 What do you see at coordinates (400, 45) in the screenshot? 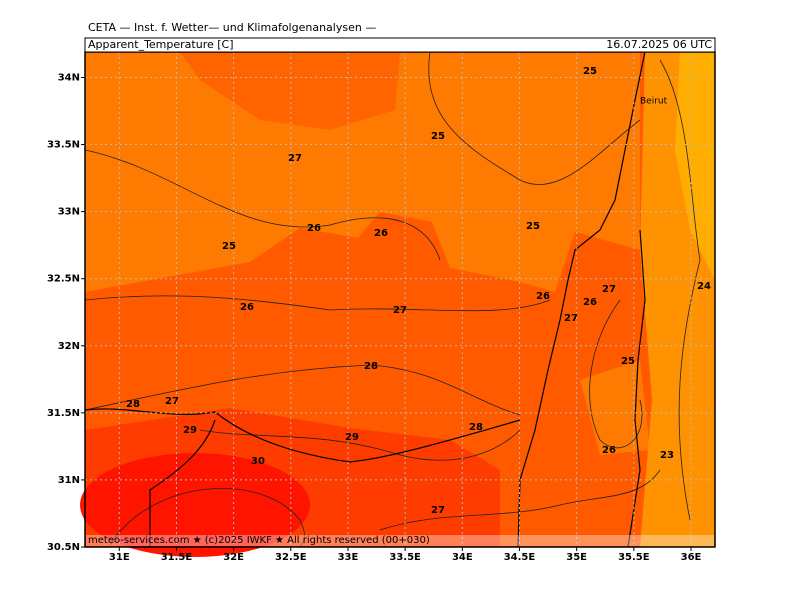
I see `title-bar` at bounding box center [400, 45].